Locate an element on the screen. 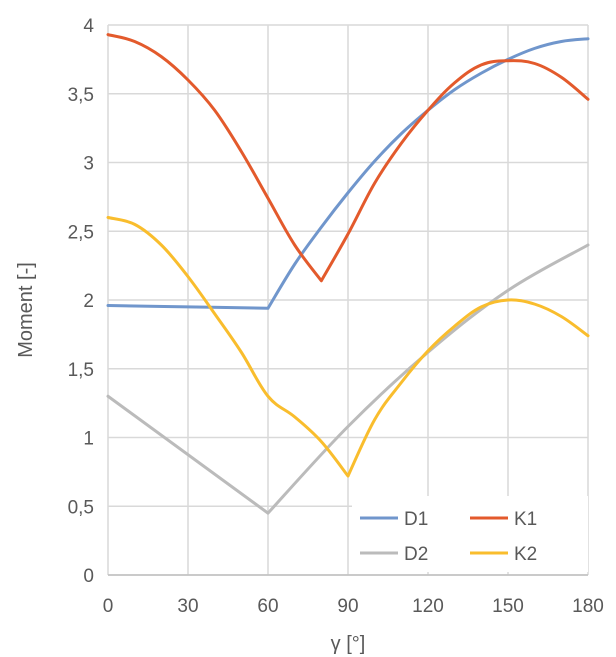 This screenshot has height=657, width=616. y-tick-label: 3,5 is located at coordinates (81, 95).